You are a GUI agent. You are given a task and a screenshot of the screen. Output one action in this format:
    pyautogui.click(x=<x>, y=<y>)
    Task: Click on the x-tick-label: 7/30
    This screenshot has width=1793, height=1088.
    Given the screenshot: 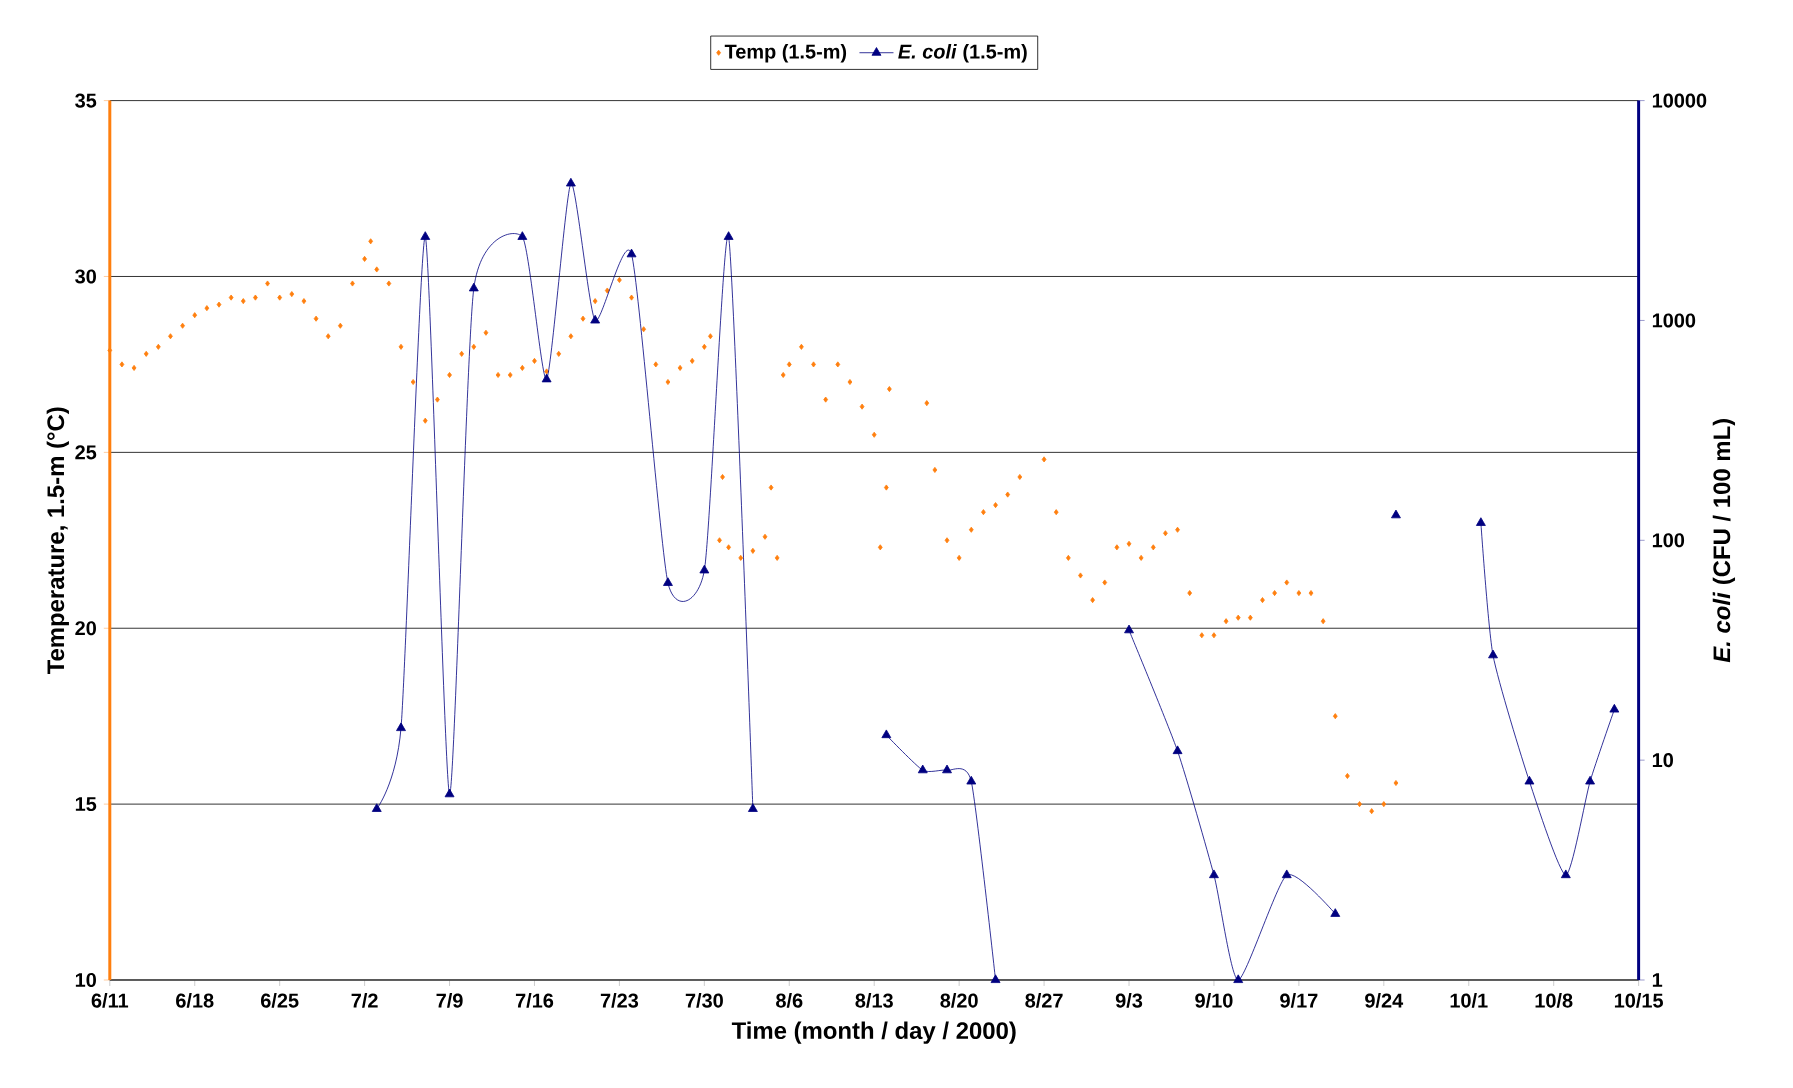 What is the action you would take?
    pyautogui.click(x=704, y=1000)
    